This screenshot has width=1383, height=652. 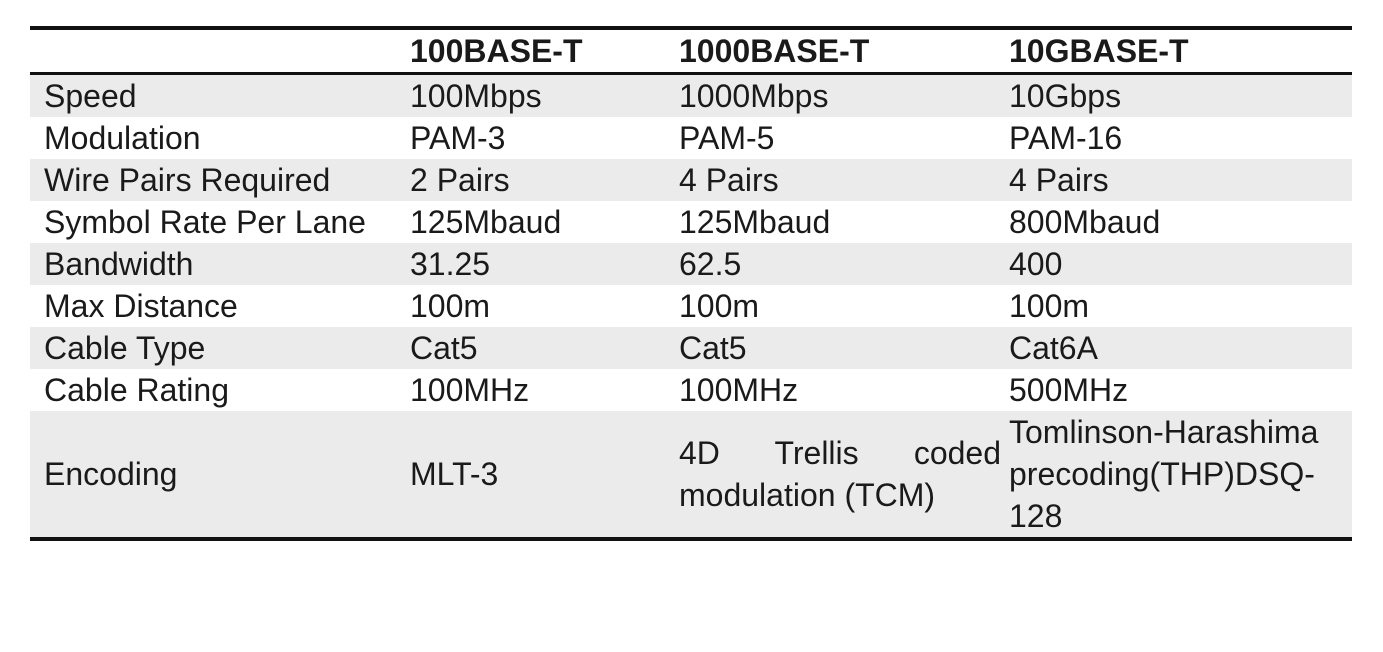 I want to click on table-cell: PAM-16, so click(x=1066, y=138).